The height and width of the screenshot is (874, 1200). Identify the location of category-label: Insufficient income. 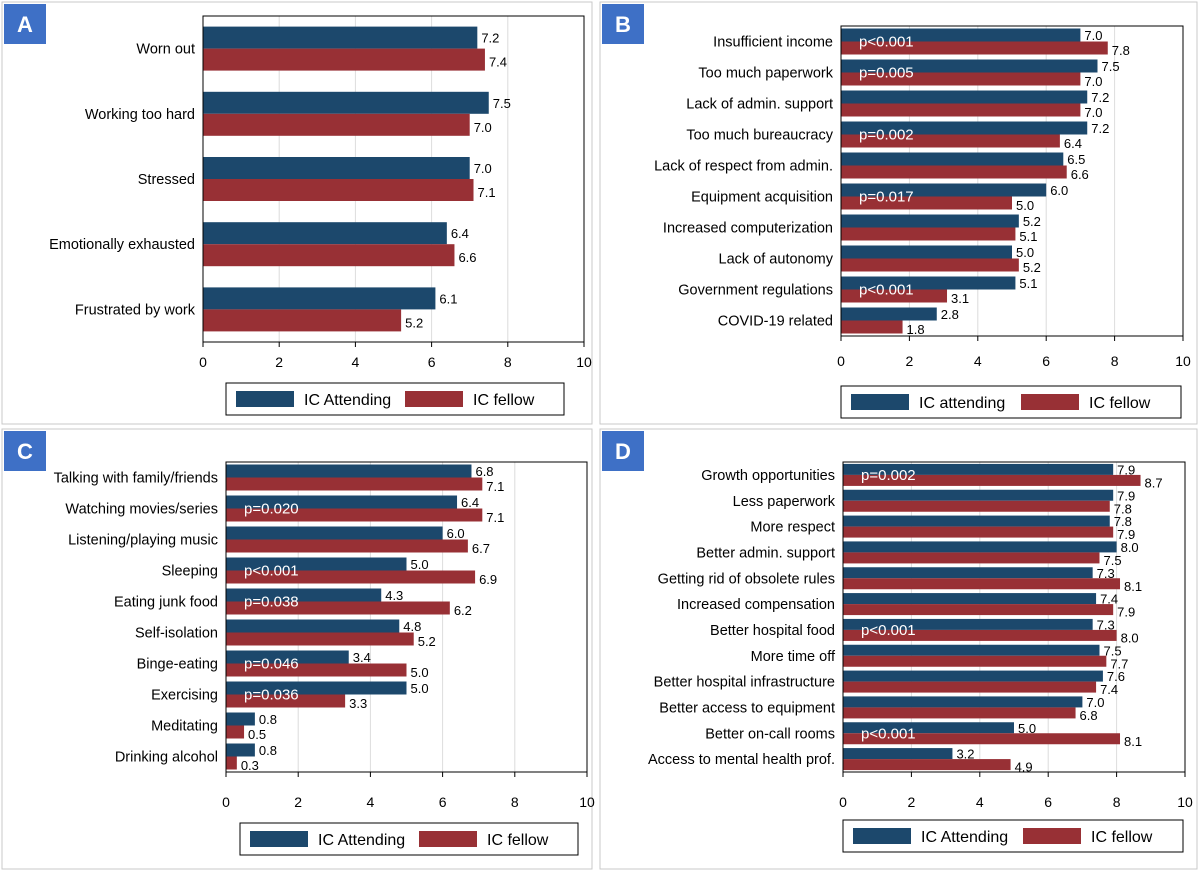
(773, 43).